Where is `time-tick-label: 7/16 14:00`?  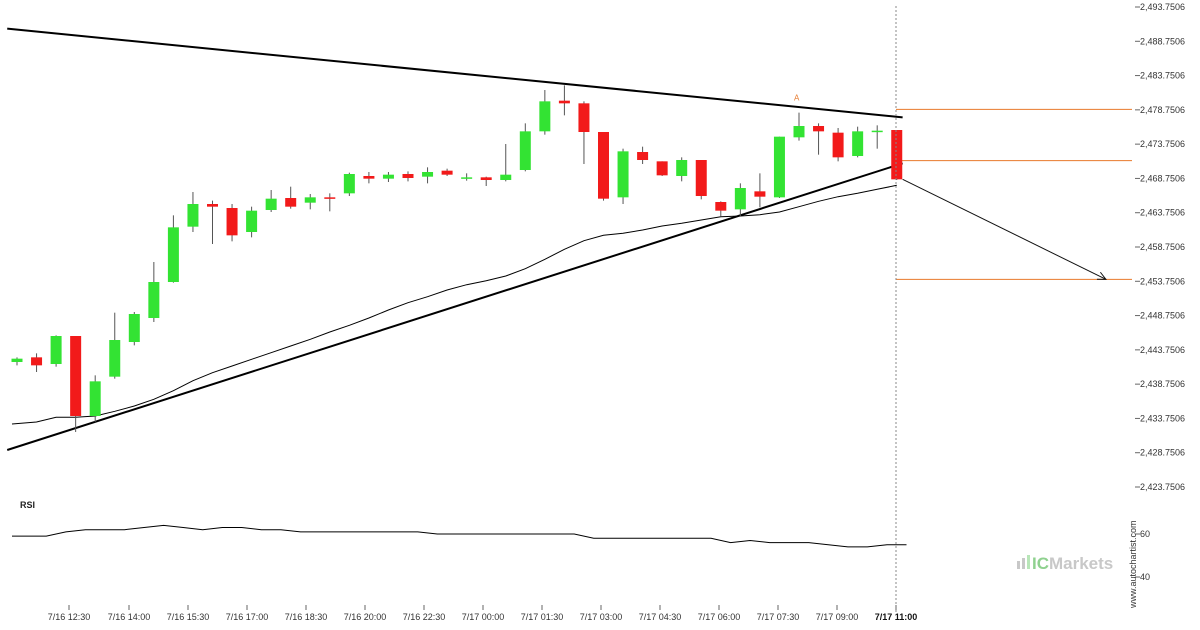 time-tick-label: 7/16 14:00 is located at coordinates (129, 617).